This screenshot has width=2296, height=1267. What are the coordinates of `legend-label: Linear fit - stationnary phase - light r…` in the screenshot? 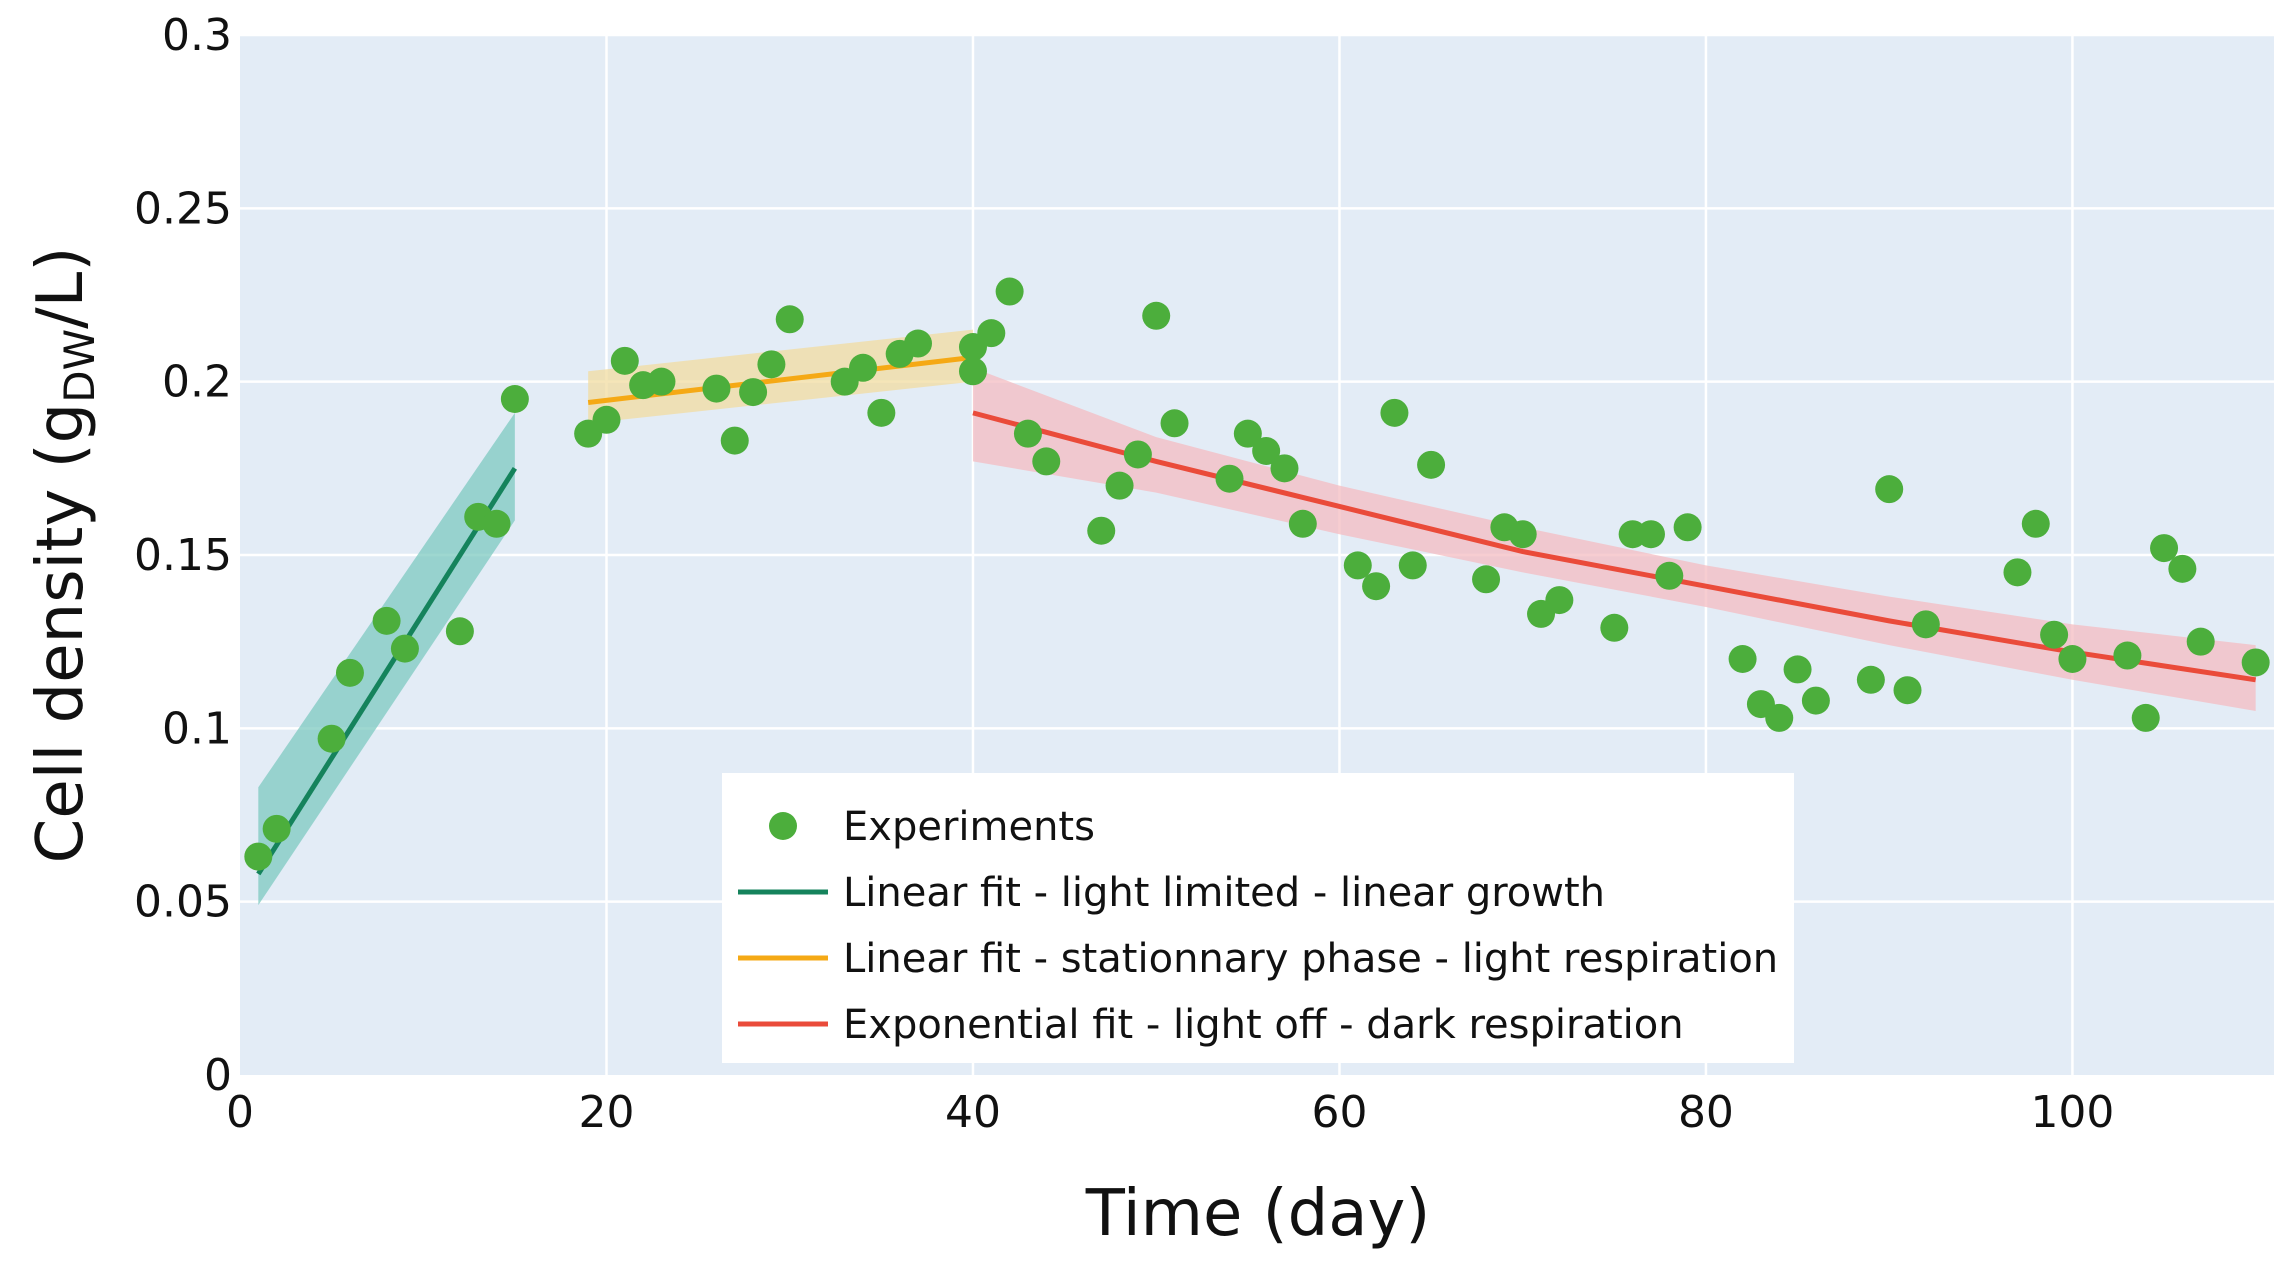 It's located at (1310, 959).